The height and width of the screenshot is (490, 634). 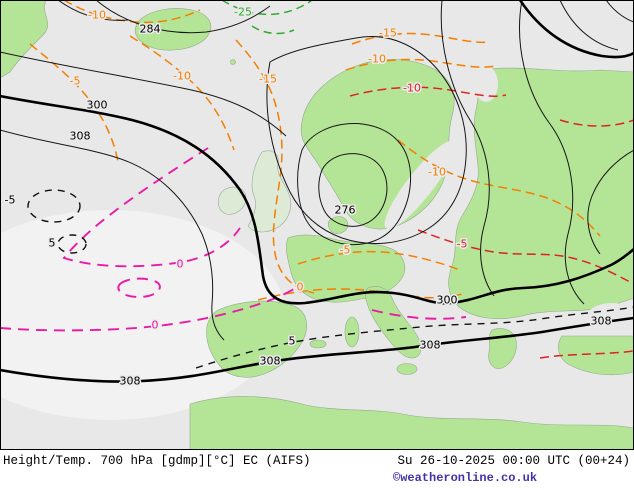 I want to click on black-sea, so click(x=610, y=318).